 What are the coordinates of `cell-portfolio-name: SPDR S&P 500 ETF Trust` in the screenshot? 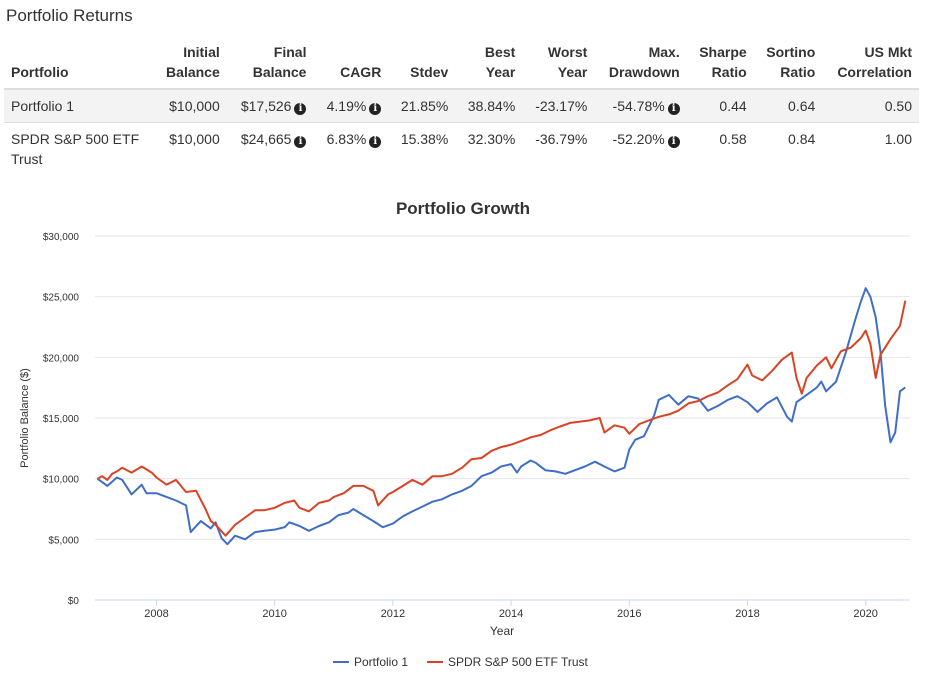 It's located at (78, 148).